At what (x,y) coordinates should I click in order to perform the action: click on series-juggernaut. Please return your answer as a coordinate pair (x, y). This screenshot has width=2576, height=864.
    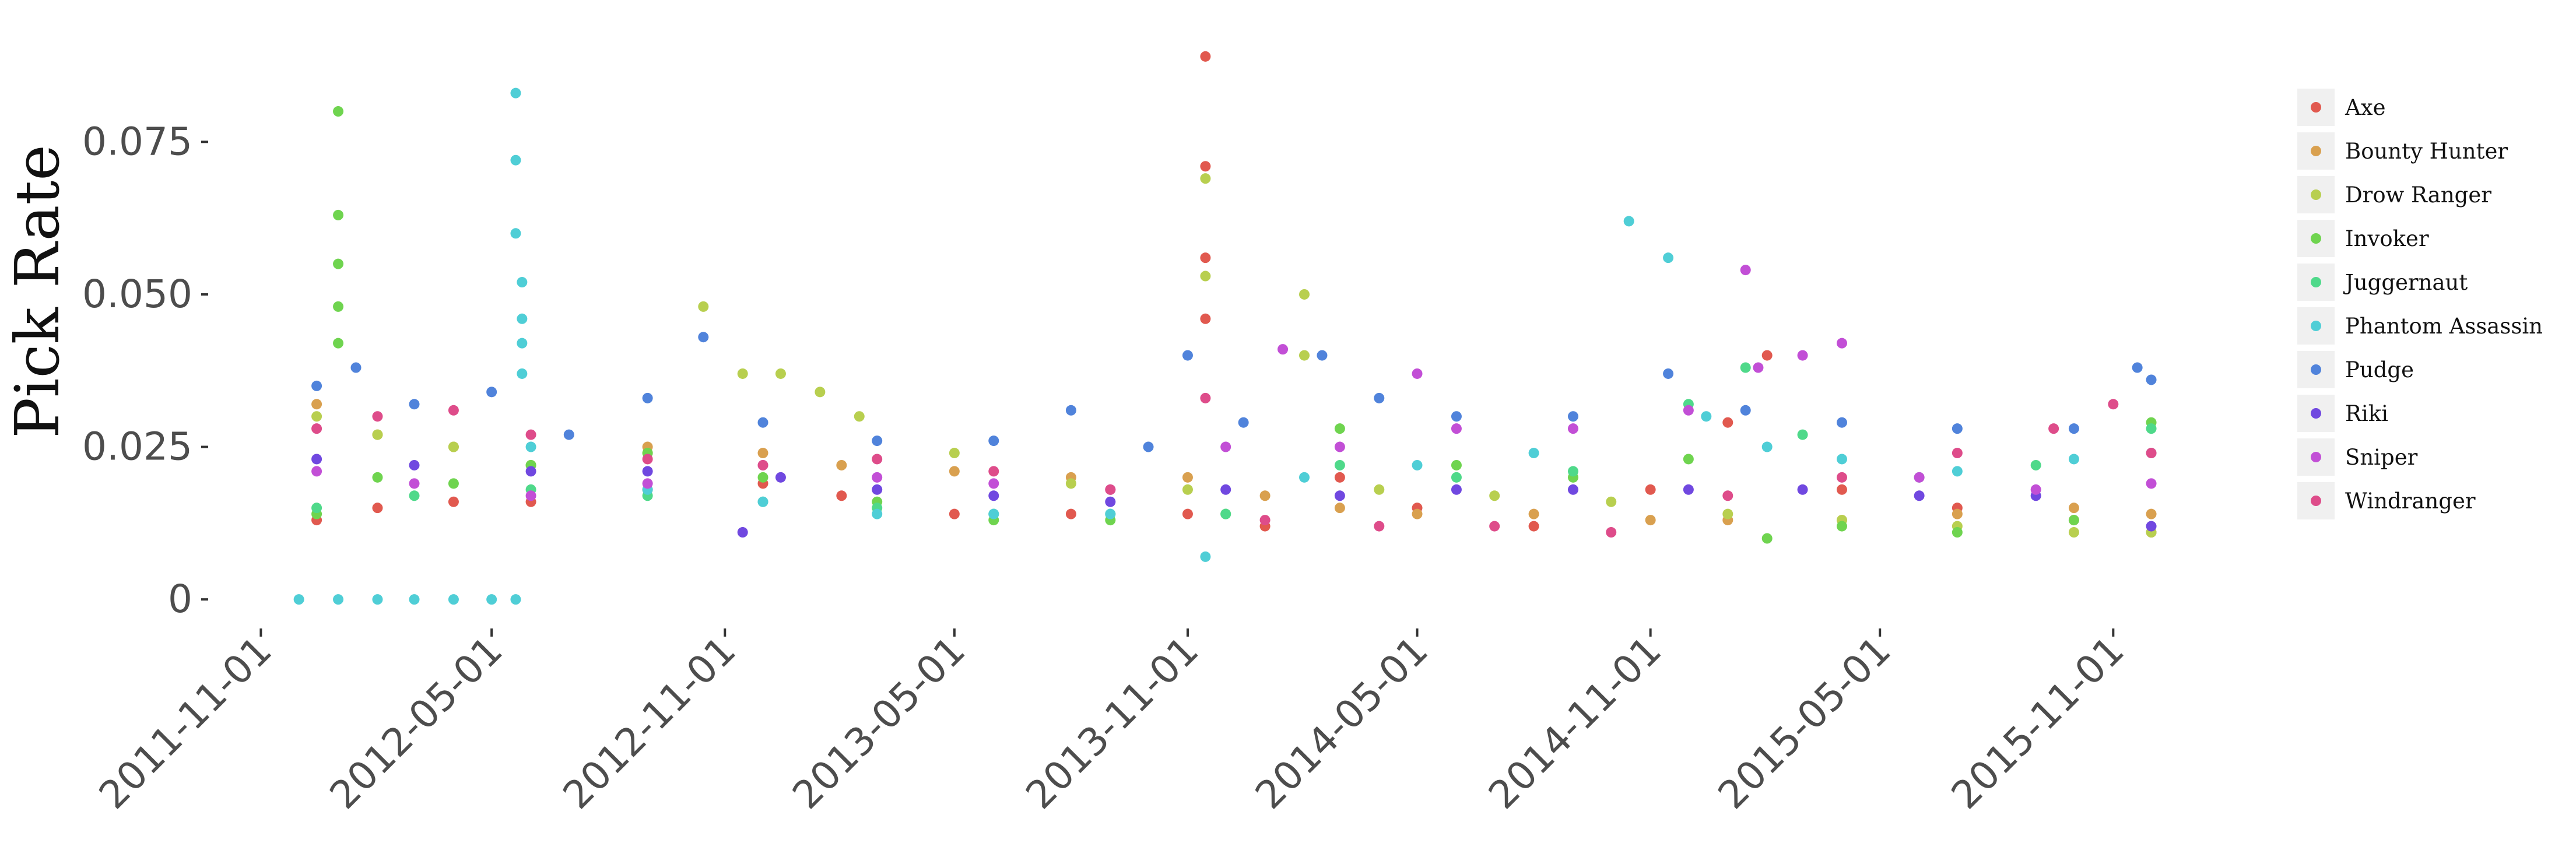
    Looking at the image, I should click on (1234, 440).